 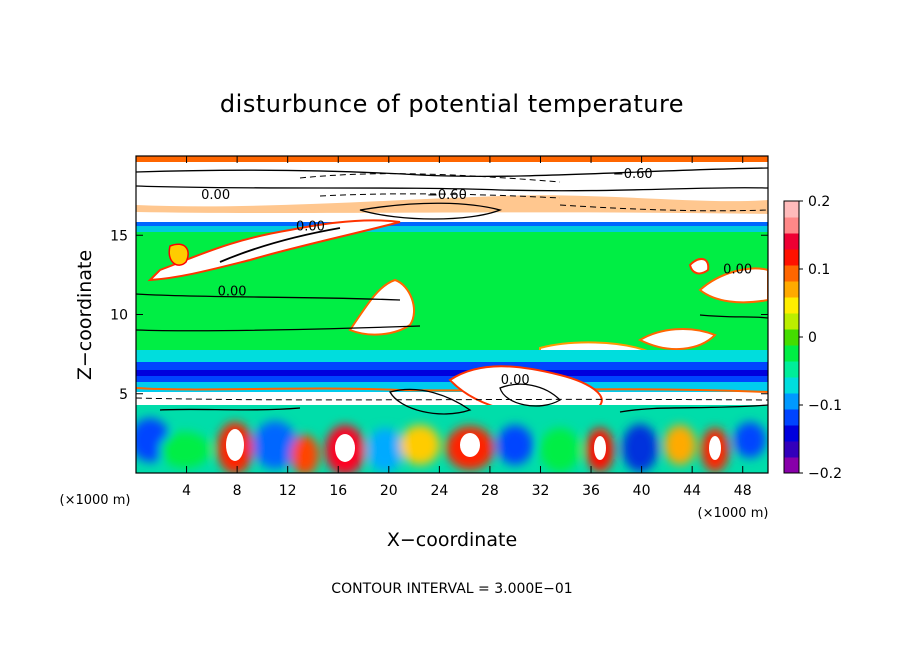 I want to click on x-tick-label: 8, so click(x=237, y=491).